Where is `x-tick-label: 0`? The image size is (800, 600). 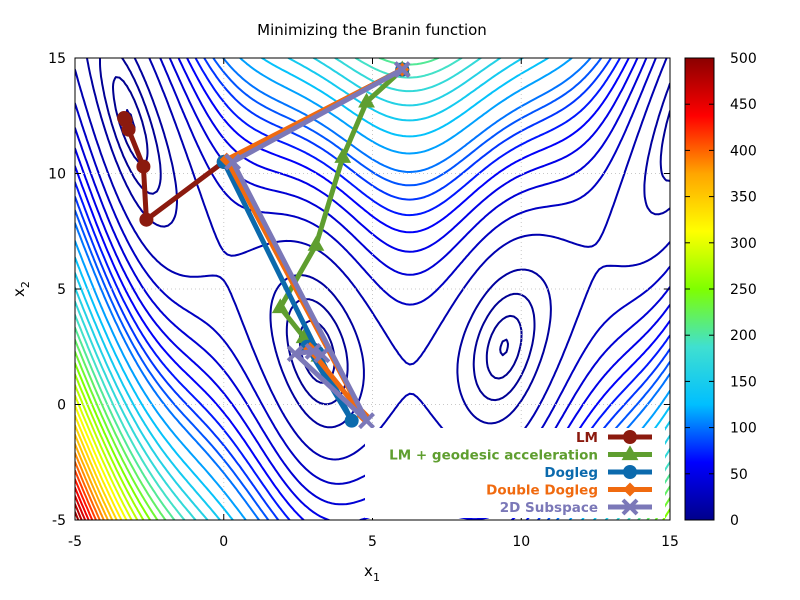 x-tick-label: 0 is located at coordinates (223, 542).